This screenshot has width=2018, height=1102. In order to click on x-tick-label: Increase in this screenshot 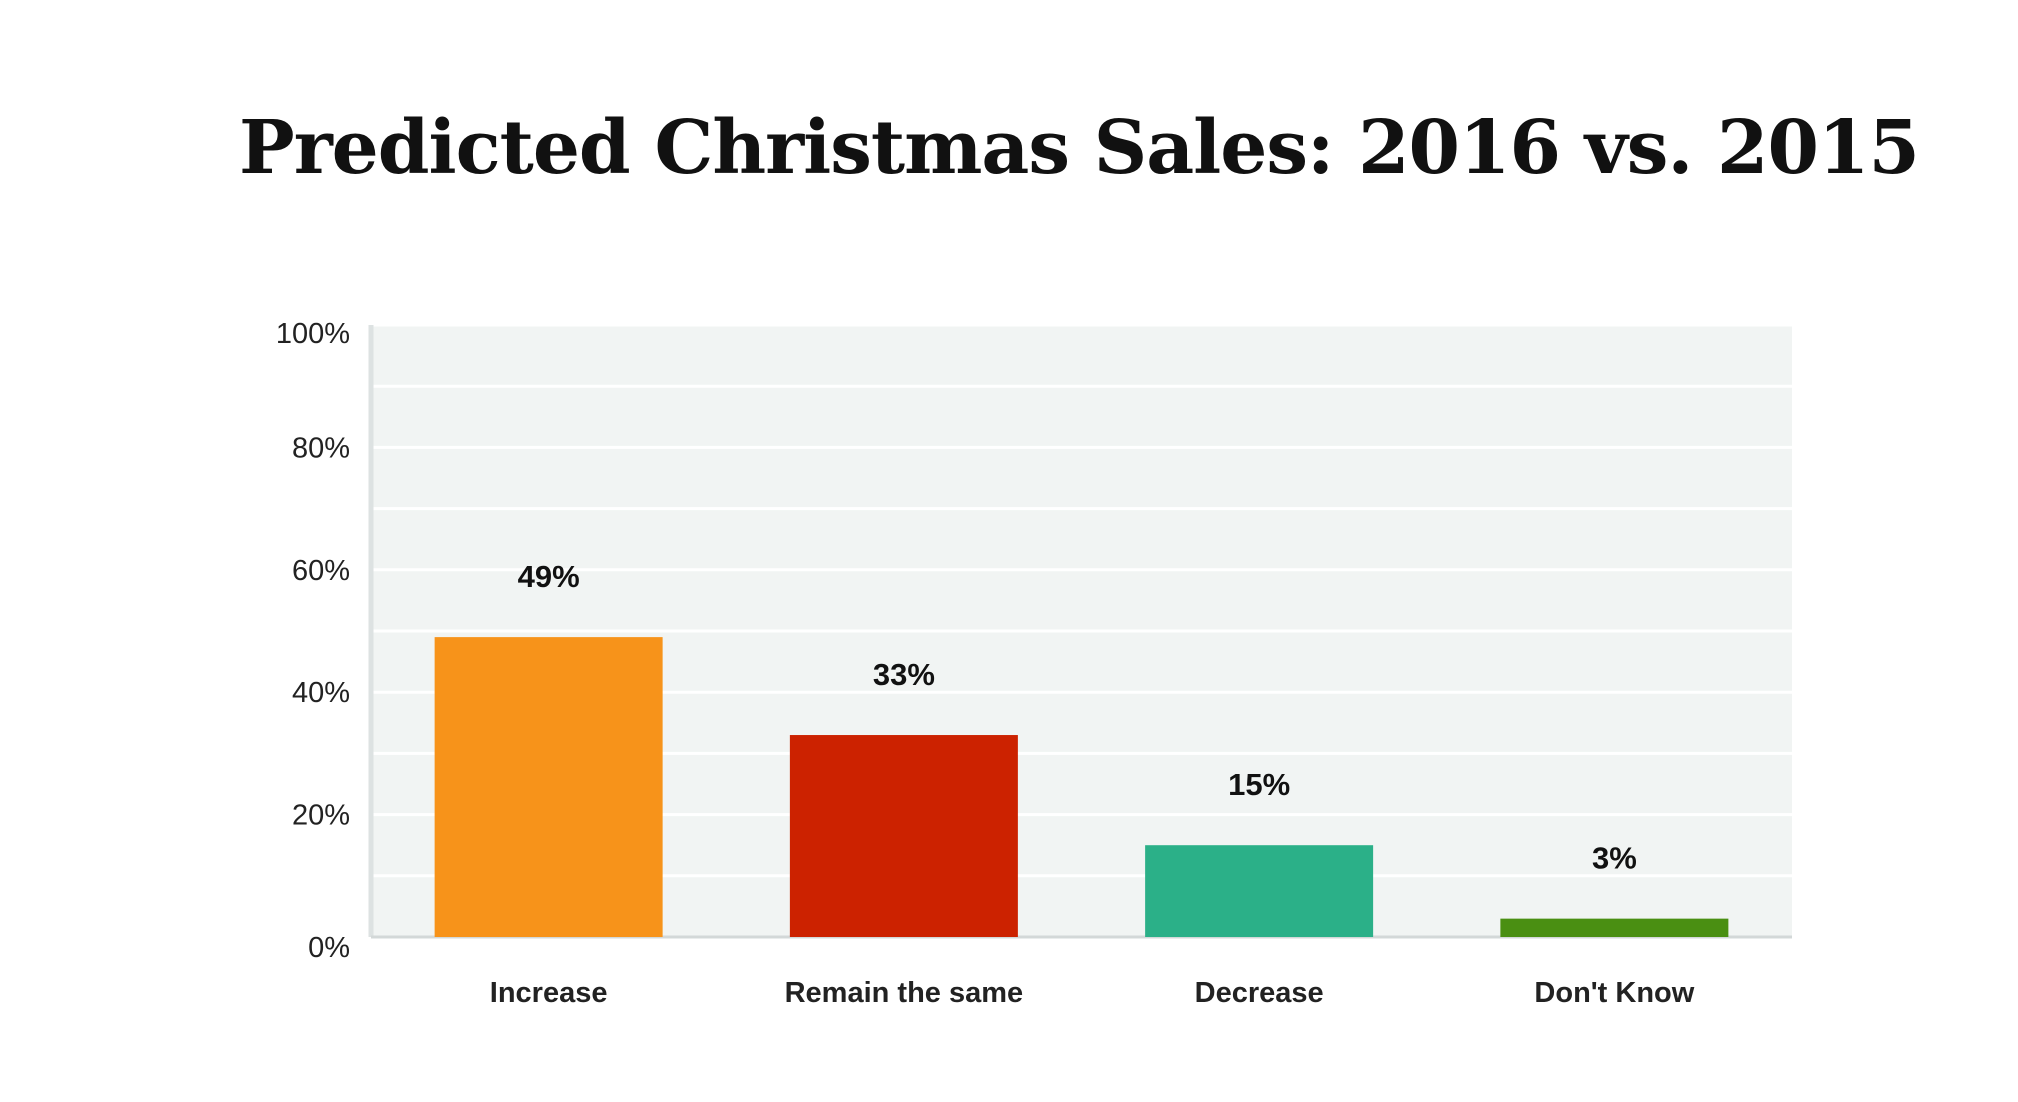, I will do `click(549, 993)`.